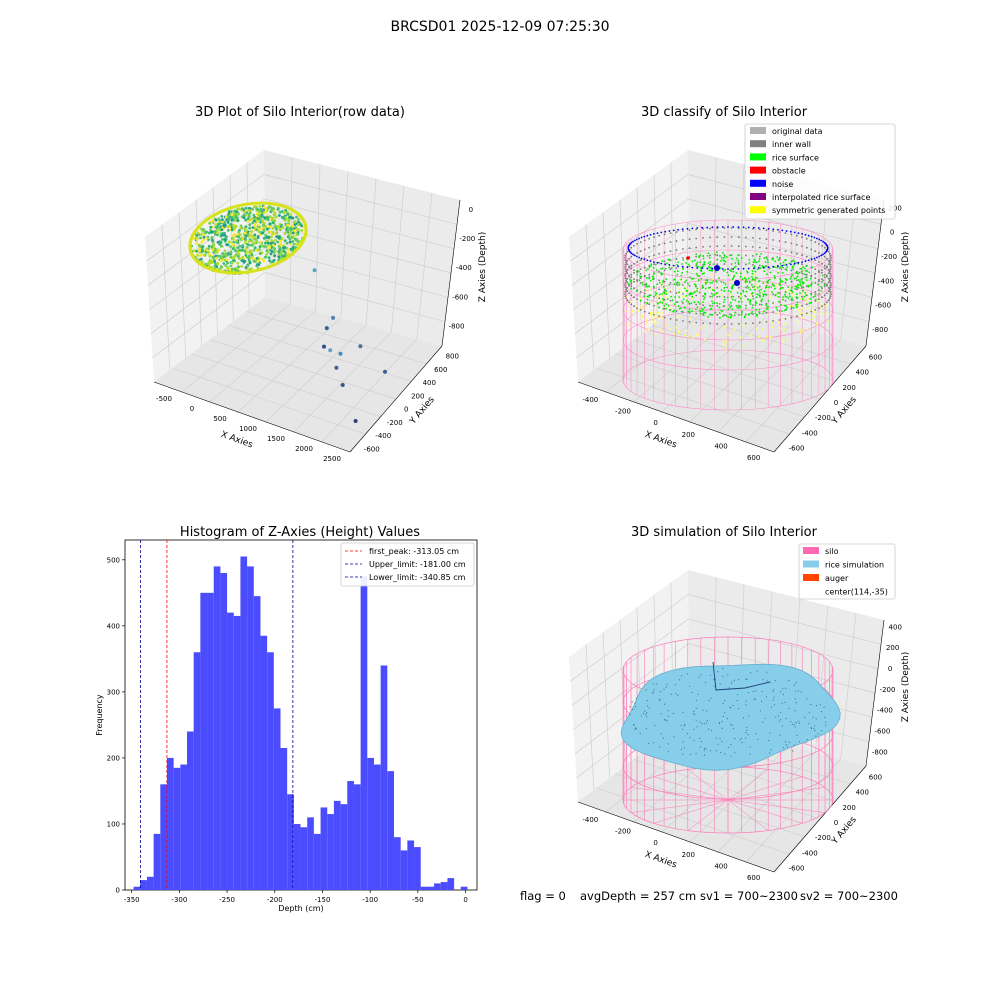 This screenshot has width=1000, height=1000. What do you see at coordinates (823, 838) in the screenshot?
I see `y-tick-label: -200` at bounding box center [823, 838].